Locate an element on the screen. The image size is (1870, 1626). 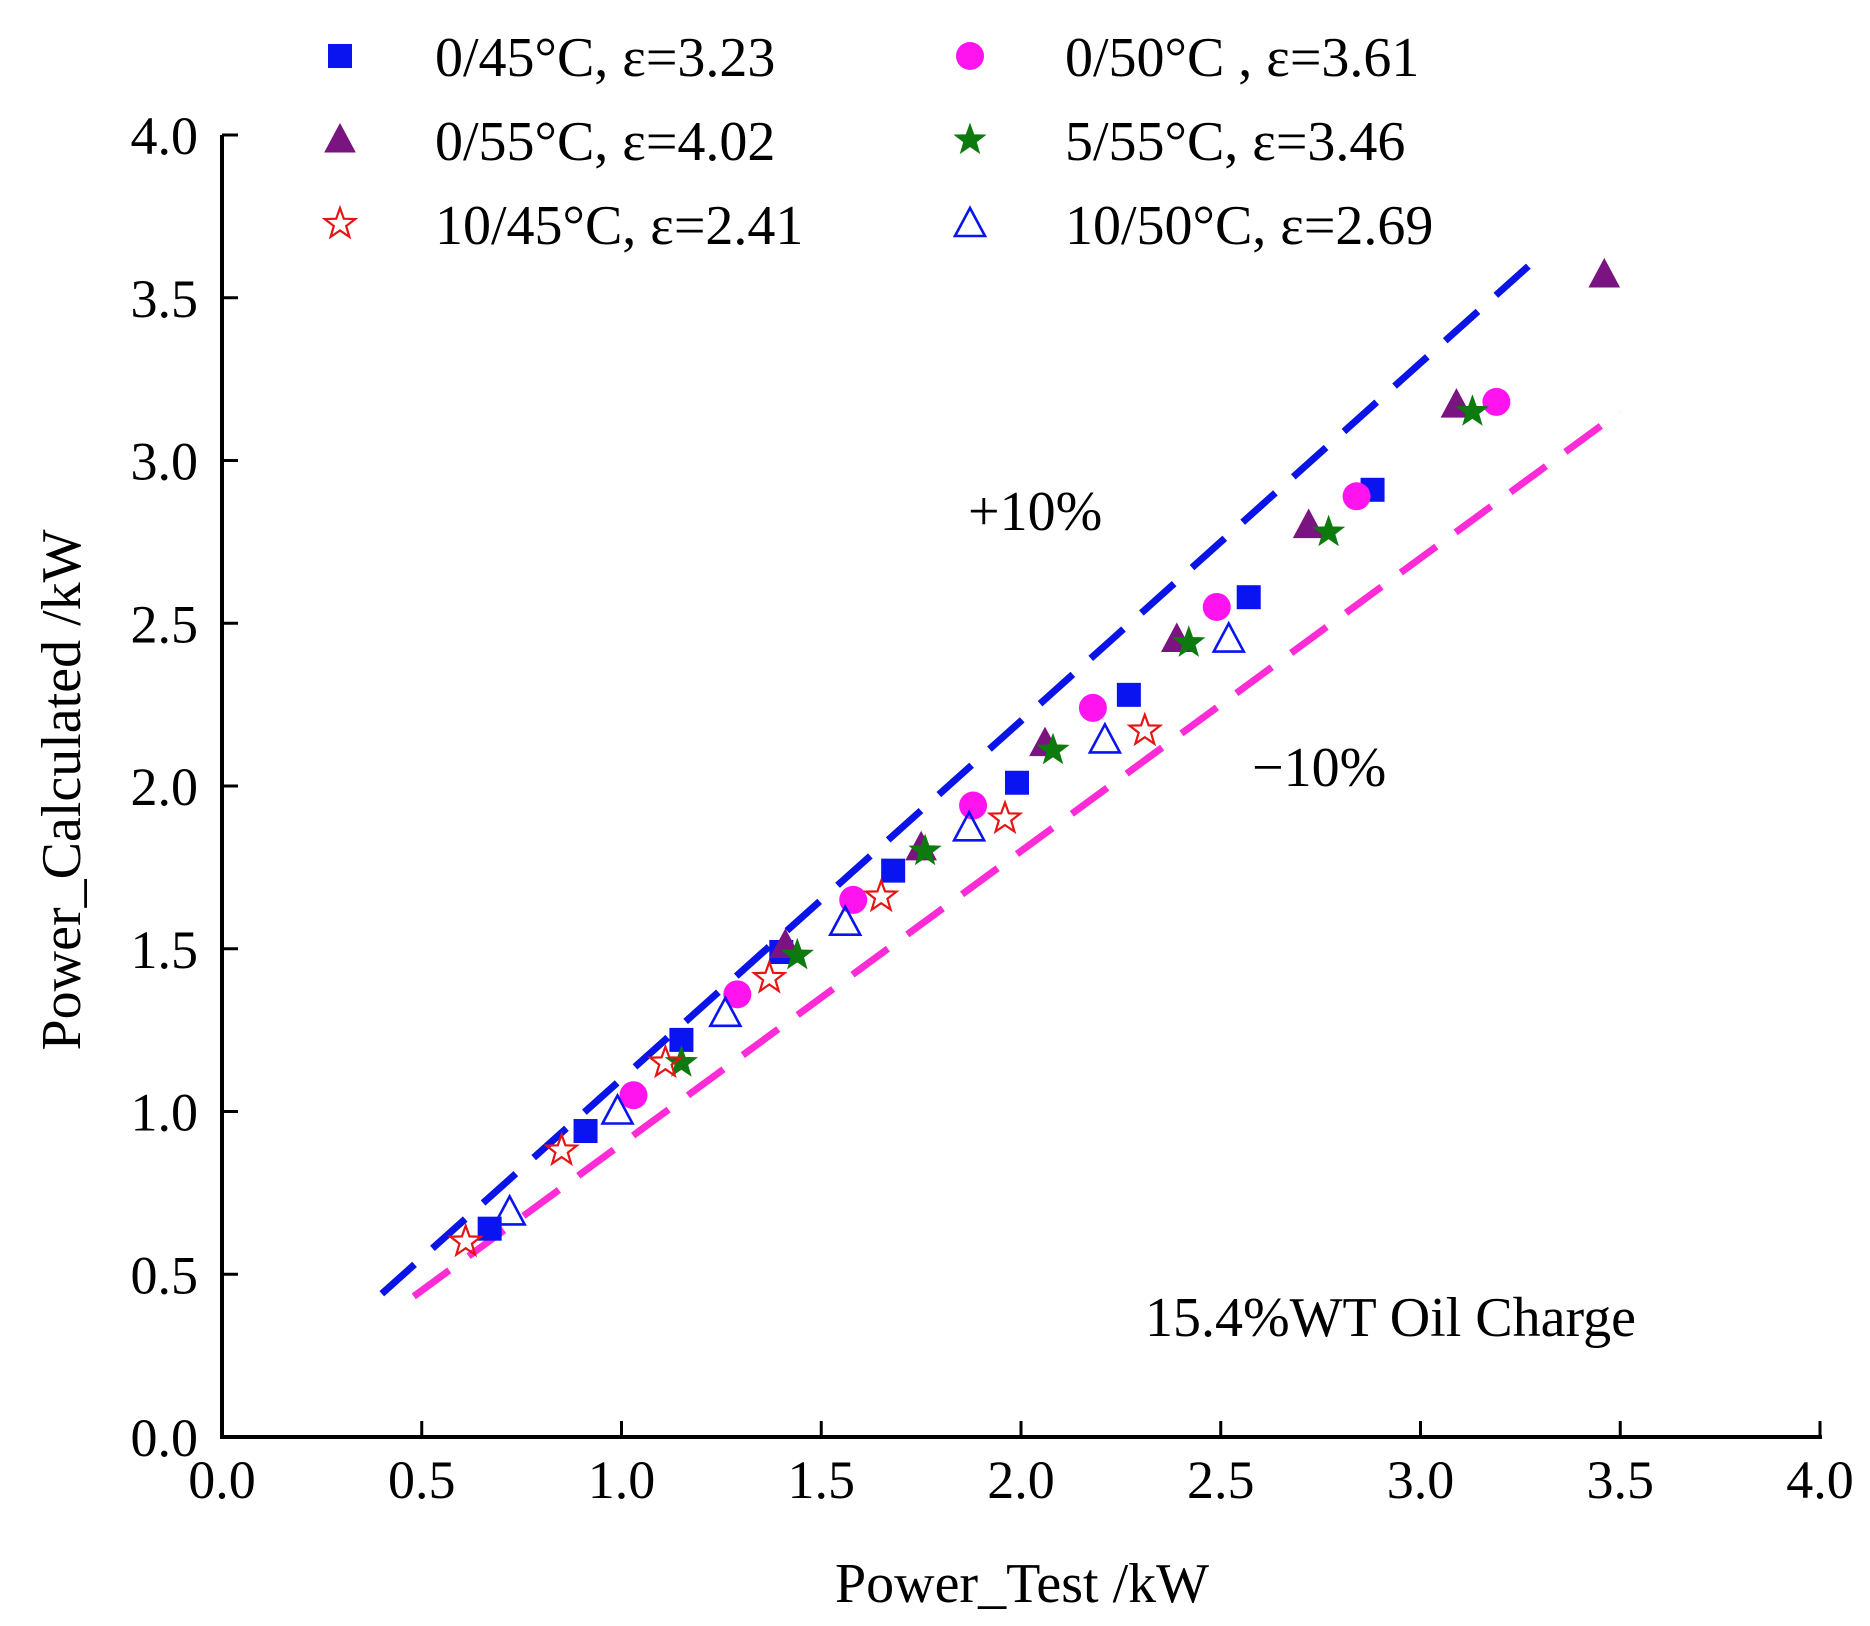
y-tick-label: 0.0 is located at coordinates (165, 1438).